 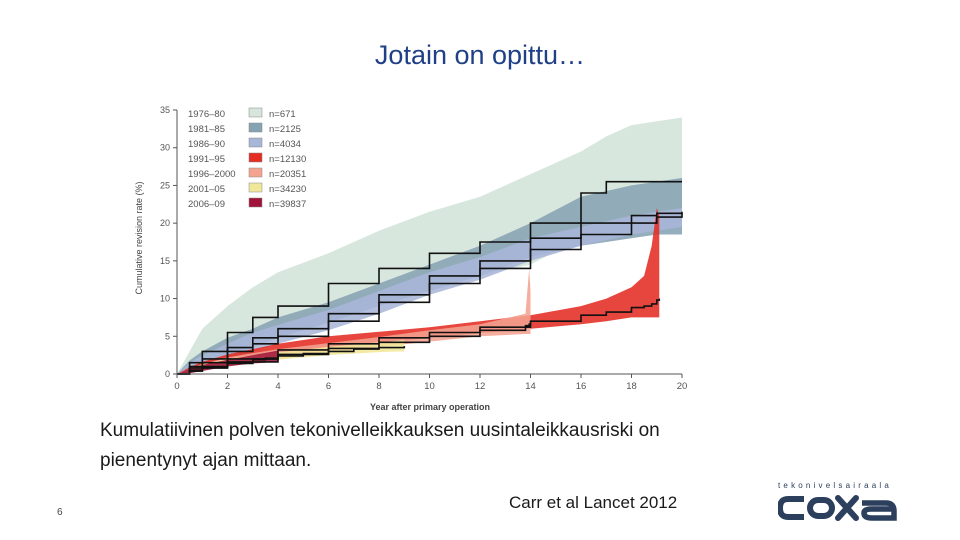 What do you see at coordinates (581, 386) in the screenshot?
I see `x-tick-label: 16` at bounding box center [581, 386].